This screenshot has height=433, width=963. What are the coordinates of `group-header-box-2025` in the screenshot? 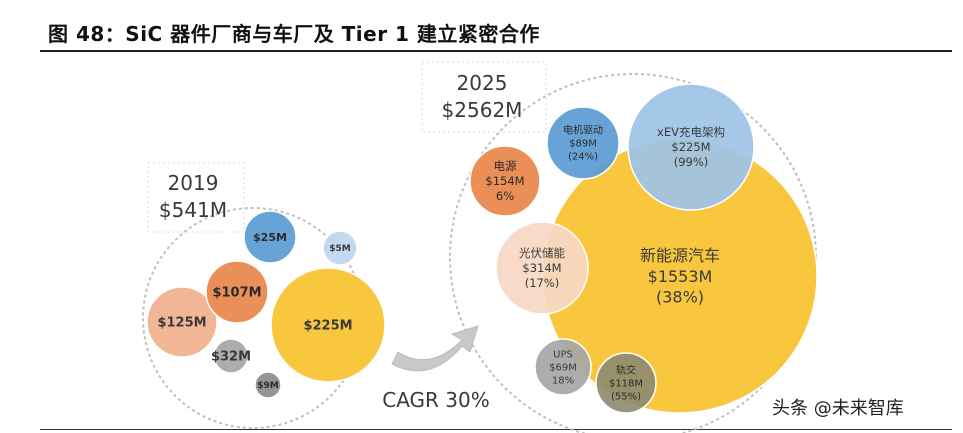 It's located at (484, 97).